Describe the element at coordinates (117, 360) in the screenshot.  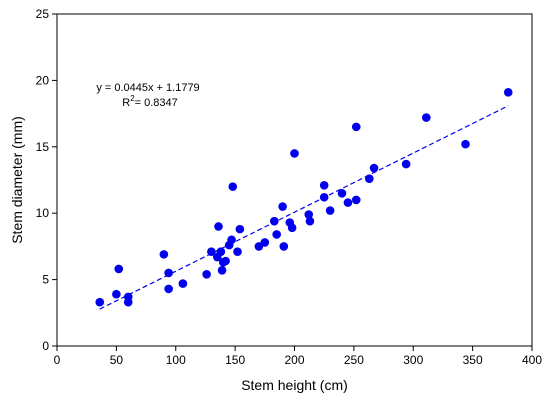
I see `x-tick-label-1: 50` at that location.